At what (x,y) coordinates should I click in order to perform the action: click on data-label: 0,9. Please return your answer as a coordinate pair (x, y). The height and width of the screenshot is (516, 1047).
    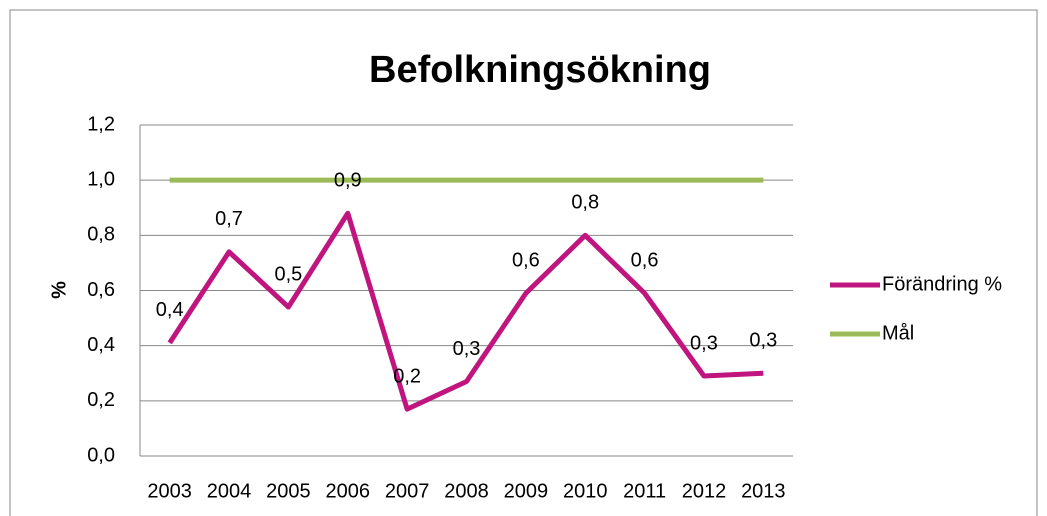
    Looking at the image, I should click on (348, 181).